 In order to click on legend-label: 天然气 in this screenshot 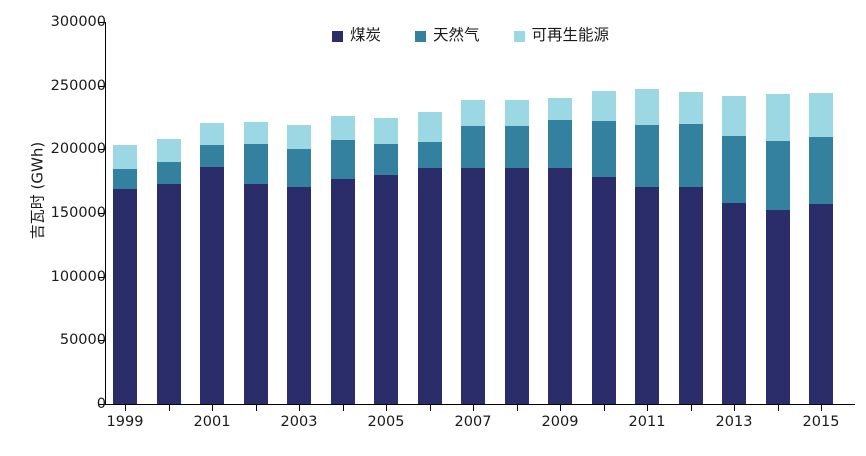, I will do `click(456, 35)`.